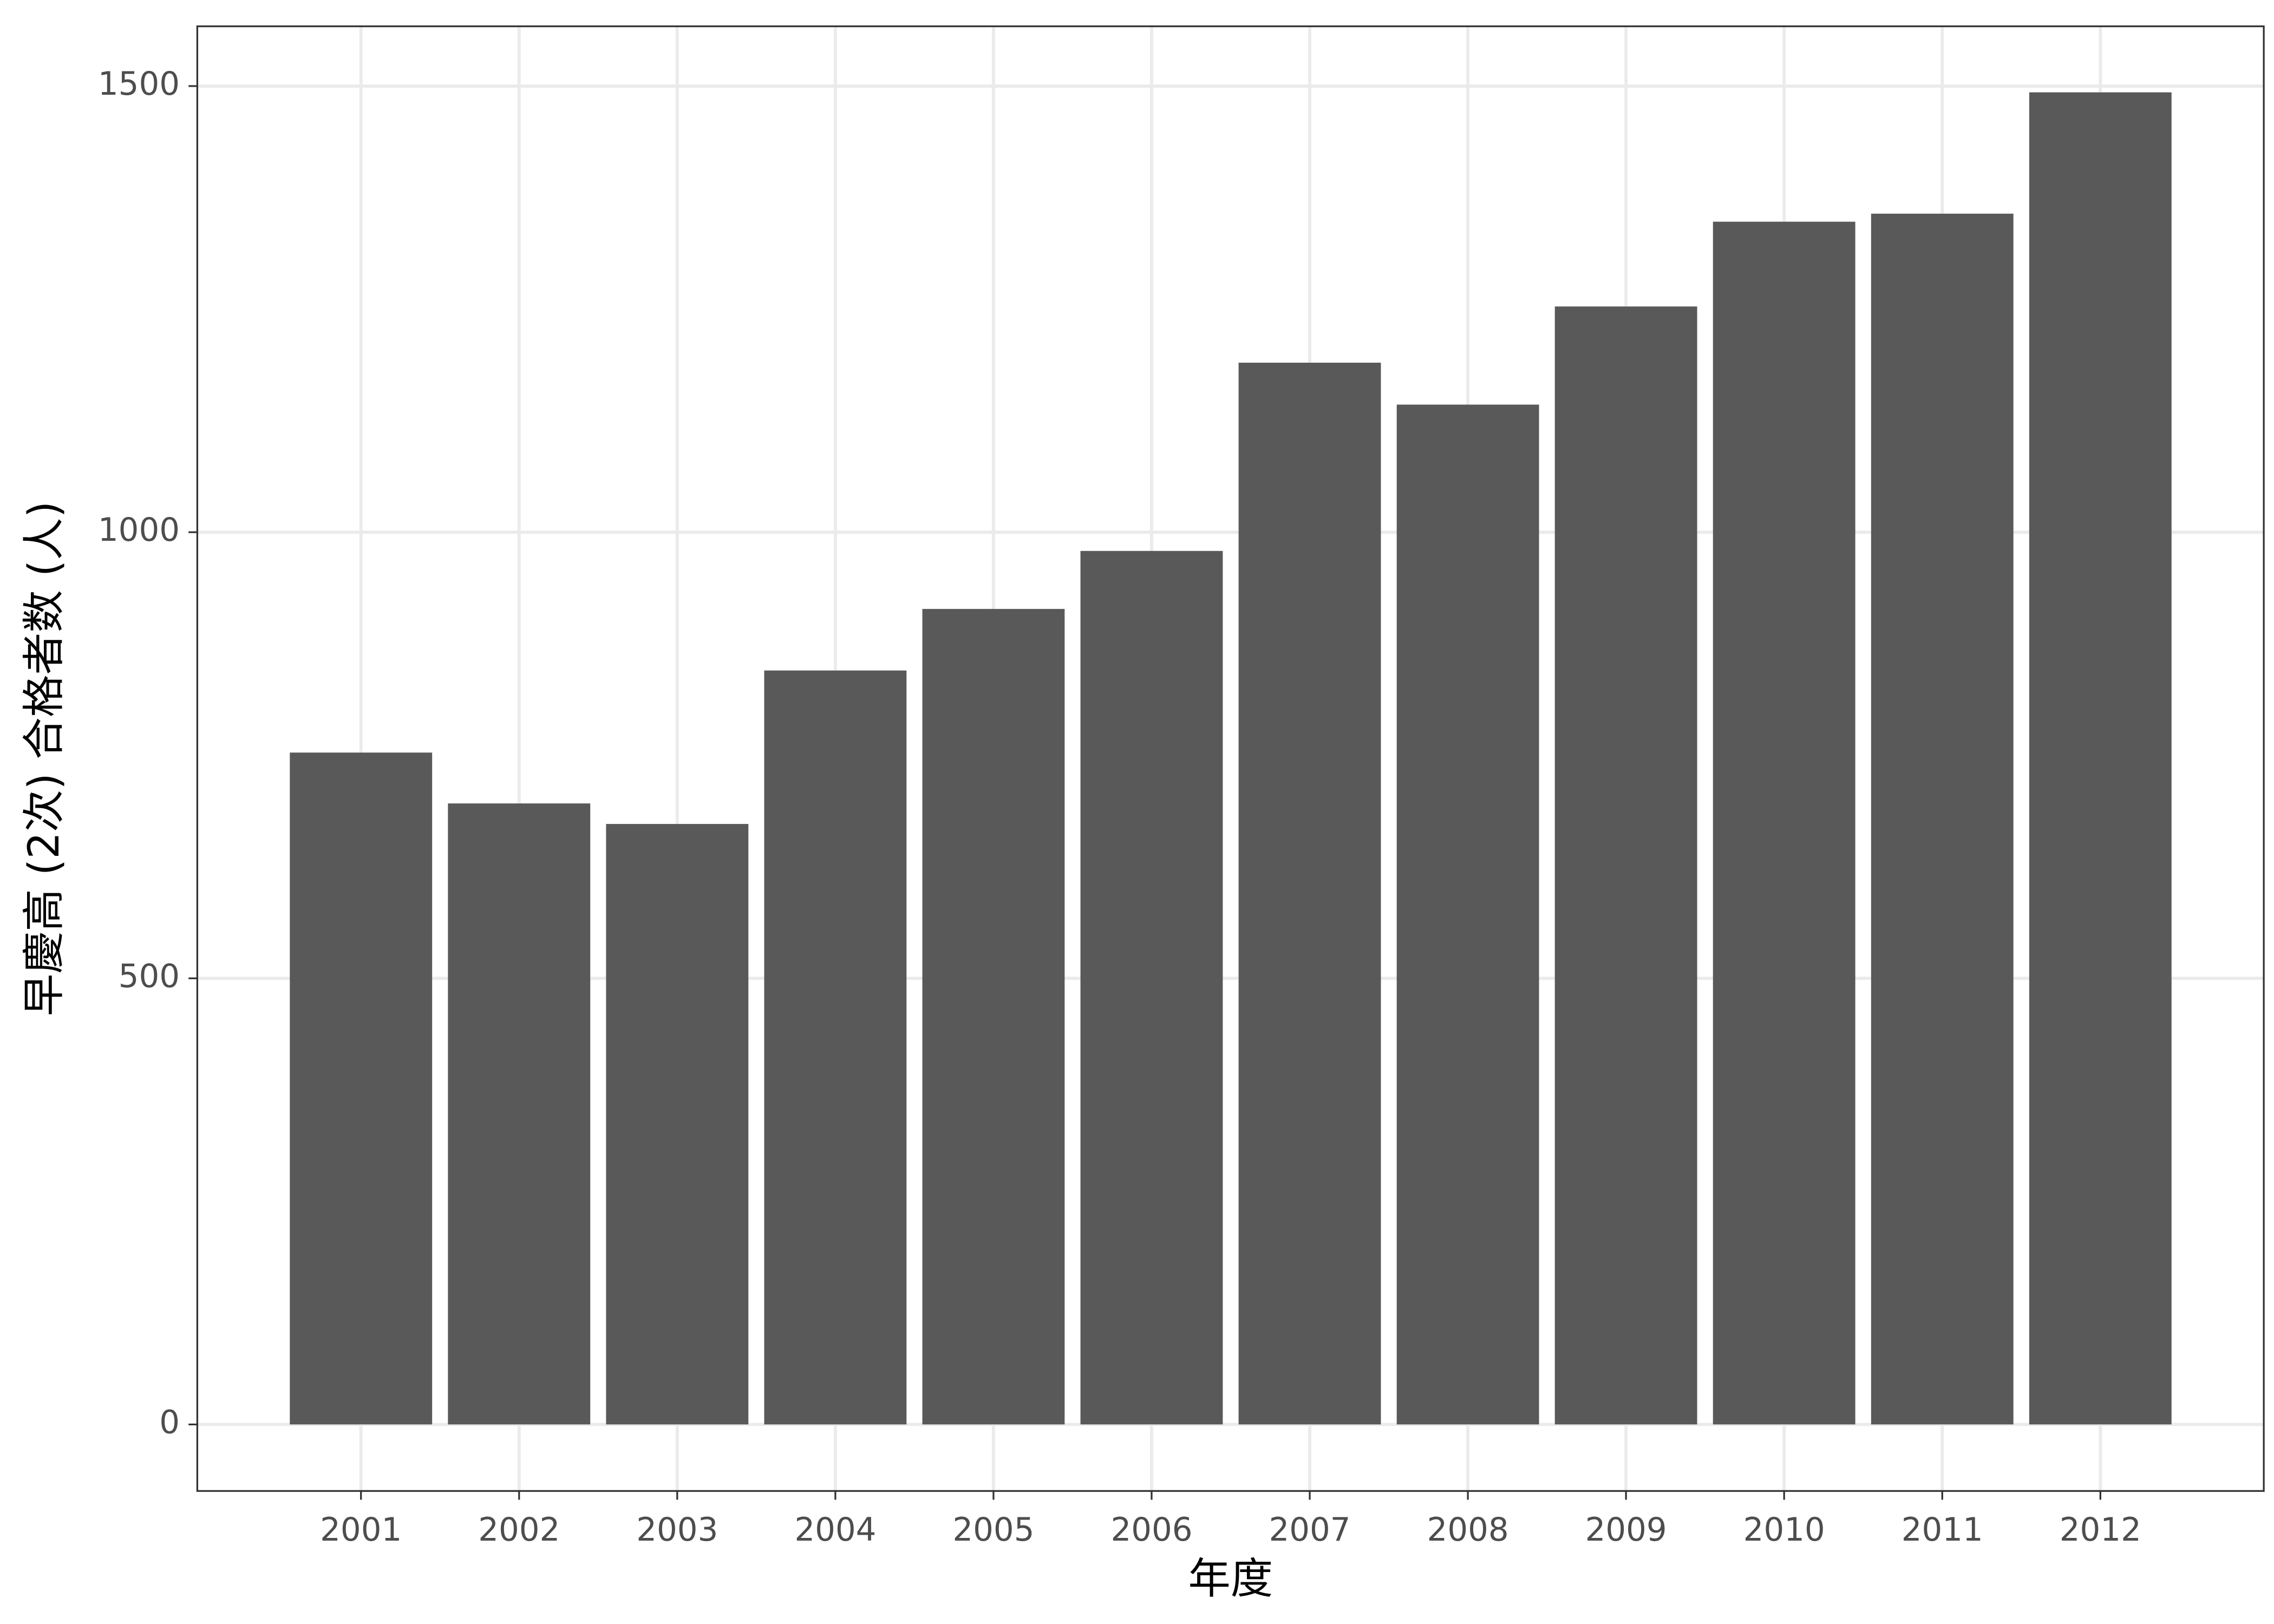 The height and width of the screenshot is (1624, 2274). What do you see at coordinates (139, 84) in the screenshot?
I see `y-tick-label: 1500` at bounding box center [139, 84].